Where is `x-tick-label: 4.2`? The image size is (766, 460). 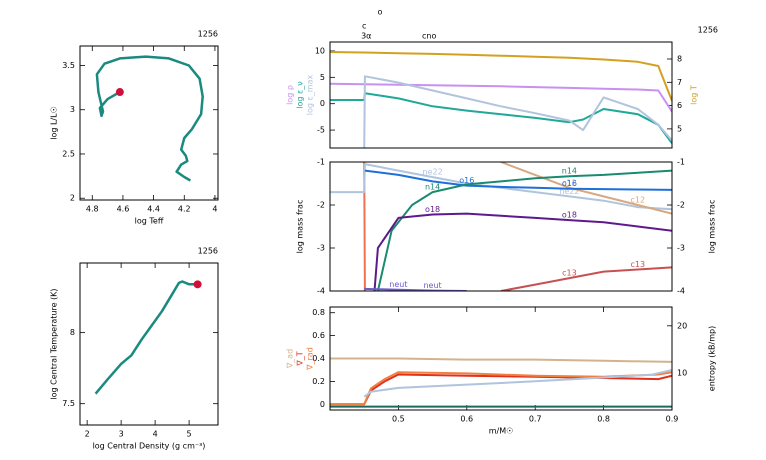 x-tick-label: 4.2 is located at coordinates (184, 209).